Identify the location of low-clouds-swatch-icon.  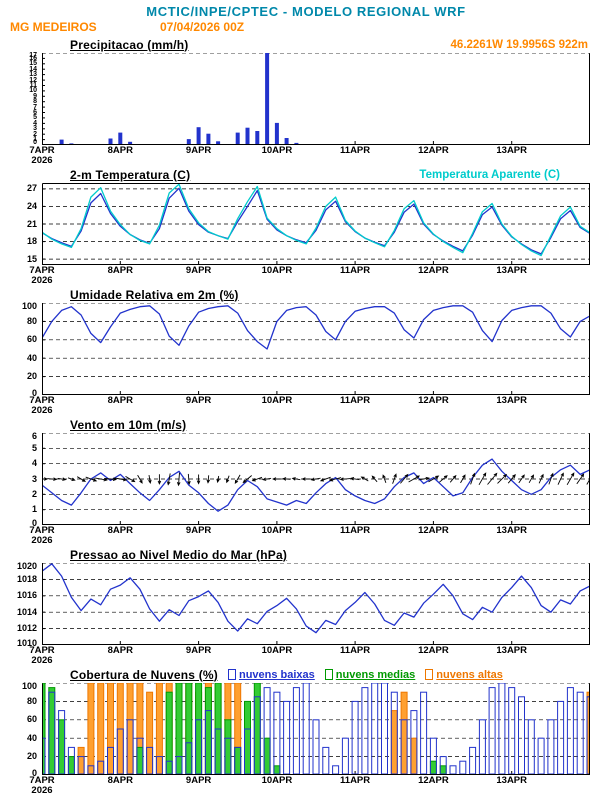
(232, 674).